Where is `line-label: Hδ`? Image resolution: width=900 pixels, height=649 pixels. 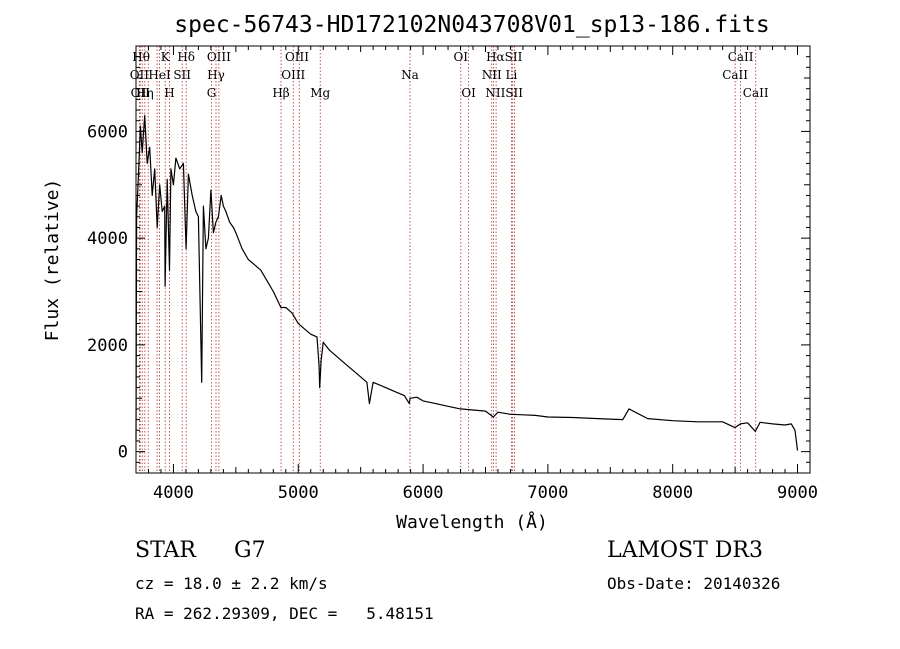 line-label: Hδ is located at coordinates (186, 57).